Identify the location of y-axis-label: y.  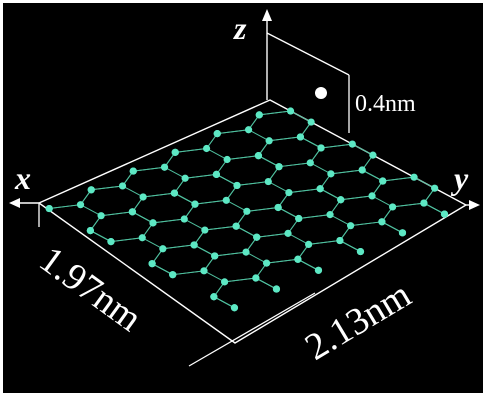
(459, 178).